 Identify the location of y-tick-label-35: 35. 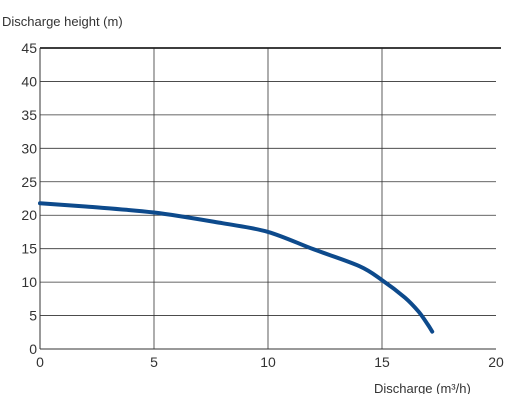
(29, 115).